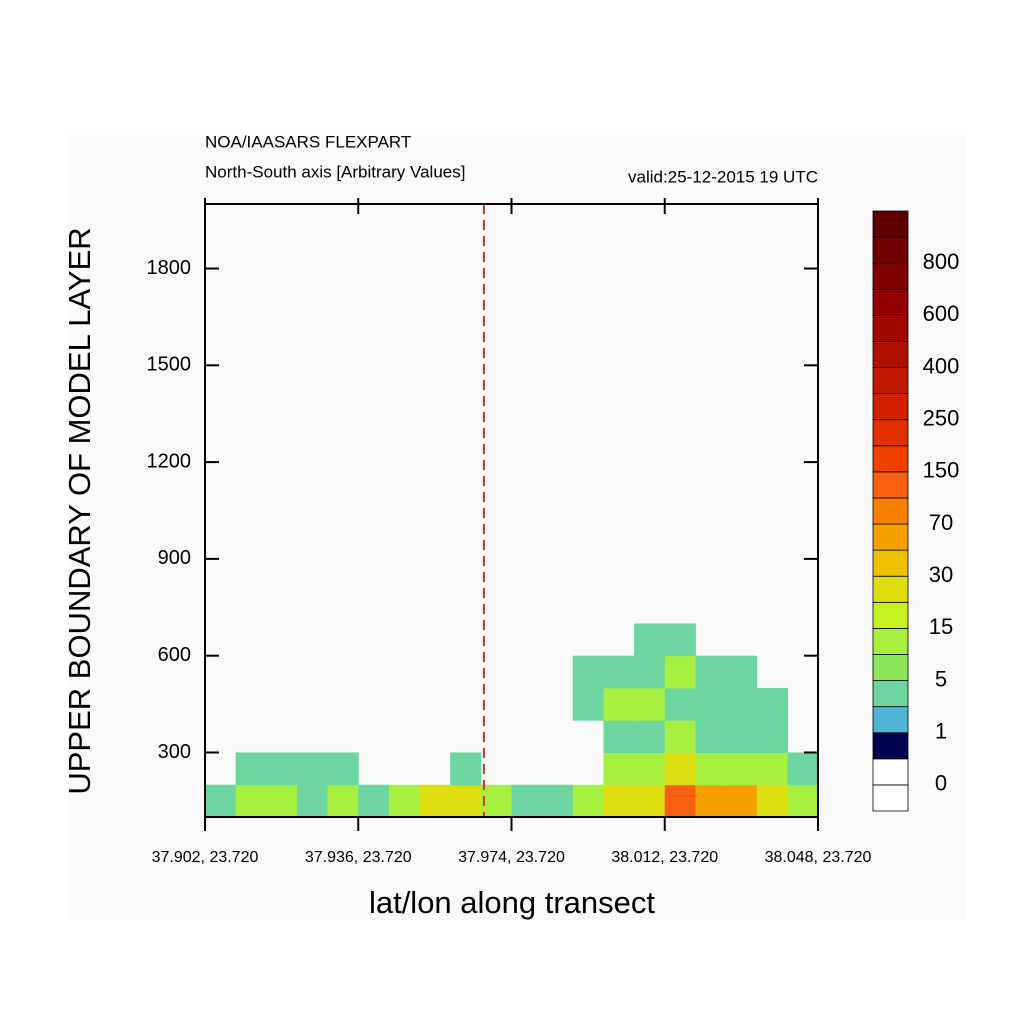  What do you see at coordinates (941, 731) in the screenshot?
I see `colorbar-label: 1` at bounding box center [941, 731].